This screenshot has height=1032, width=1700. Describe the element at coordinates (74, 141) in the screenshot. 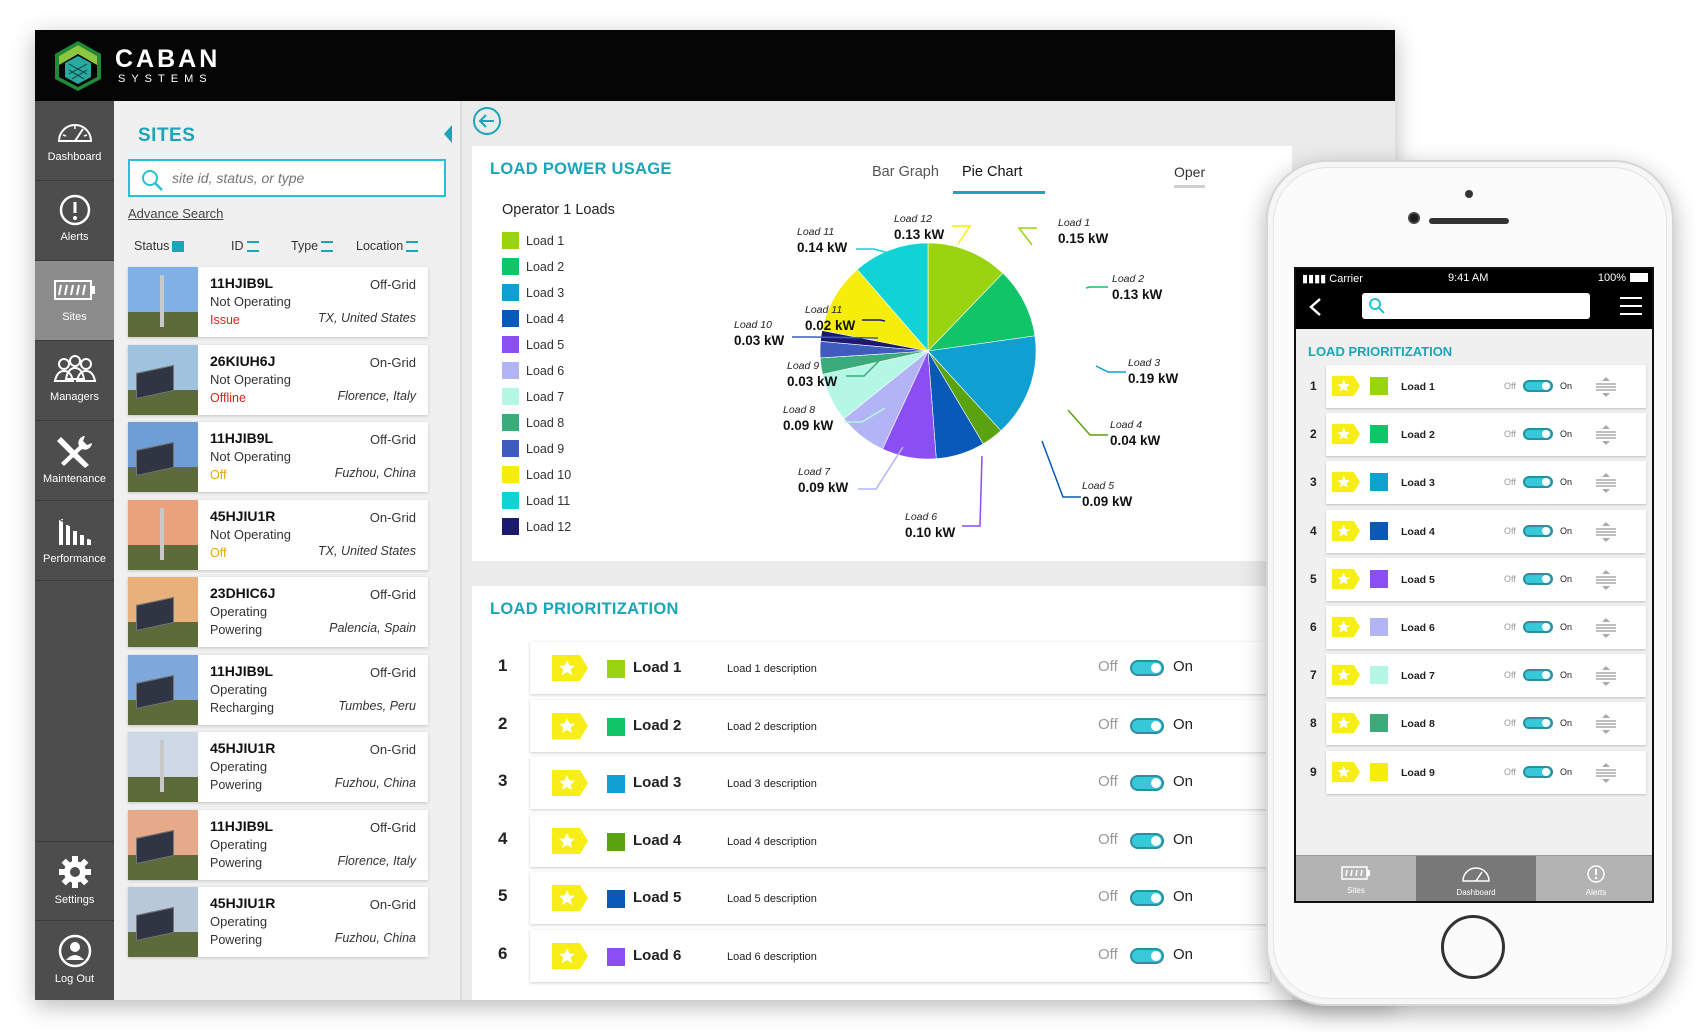

I see `nav-dashboard: Dashboard` at that location.